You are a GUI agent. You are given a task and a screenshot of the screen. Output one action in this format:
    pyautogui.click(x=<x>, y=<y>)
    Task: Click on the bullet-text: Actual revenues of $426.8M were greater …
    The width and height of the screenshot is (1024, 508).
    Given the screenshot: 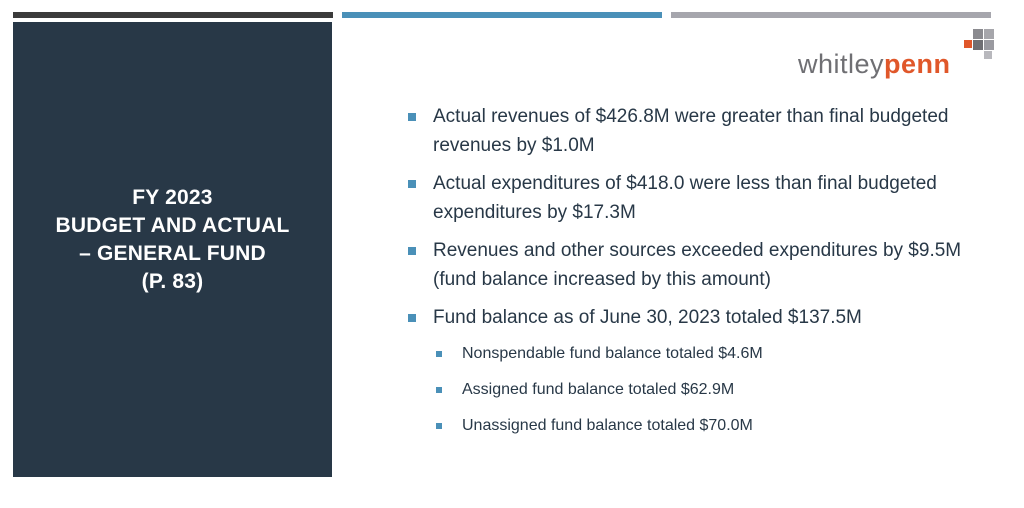 What is the action you would take?
    pyautogui.click(x=691, y=131)
    